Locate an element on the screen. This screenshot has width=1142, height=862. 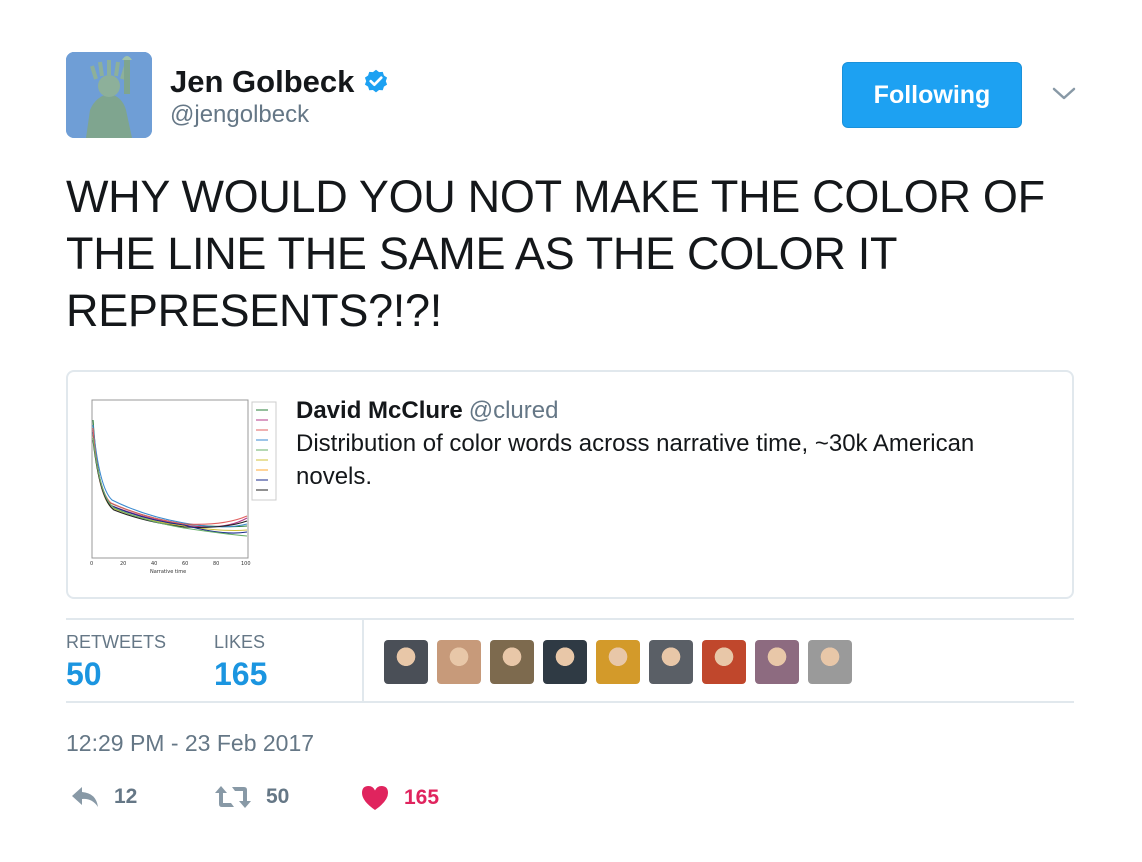
retweet-count: 50 is located at coordinates (278, 796).